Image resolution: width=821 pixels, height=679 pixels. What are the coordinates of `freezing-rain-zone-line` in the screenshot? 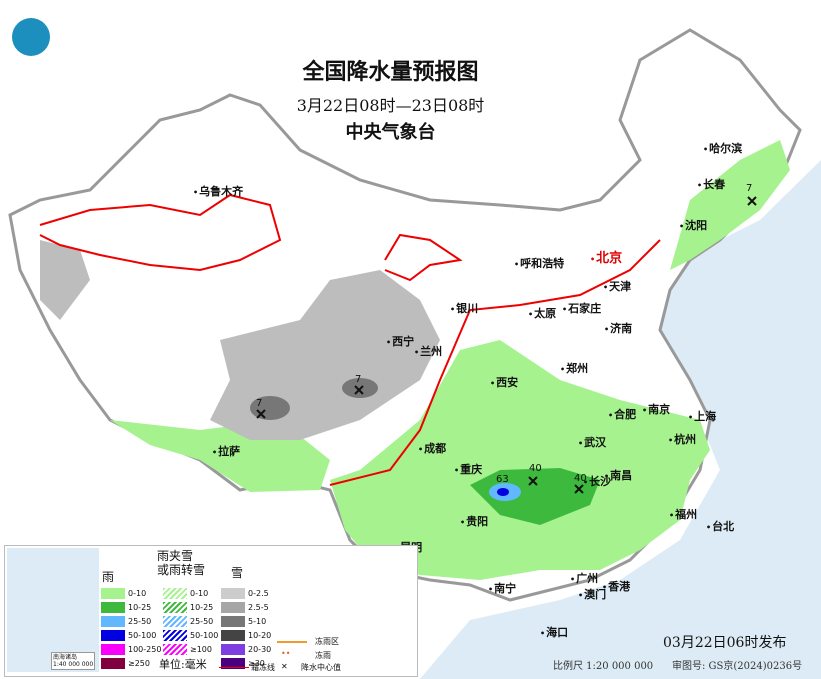 It's located at (292, 642).